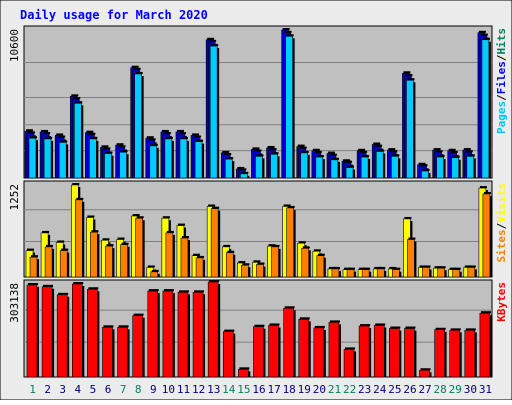 The image size is (512, 405). I want to click on bar-pages-9-shadow, so click(157, 162).